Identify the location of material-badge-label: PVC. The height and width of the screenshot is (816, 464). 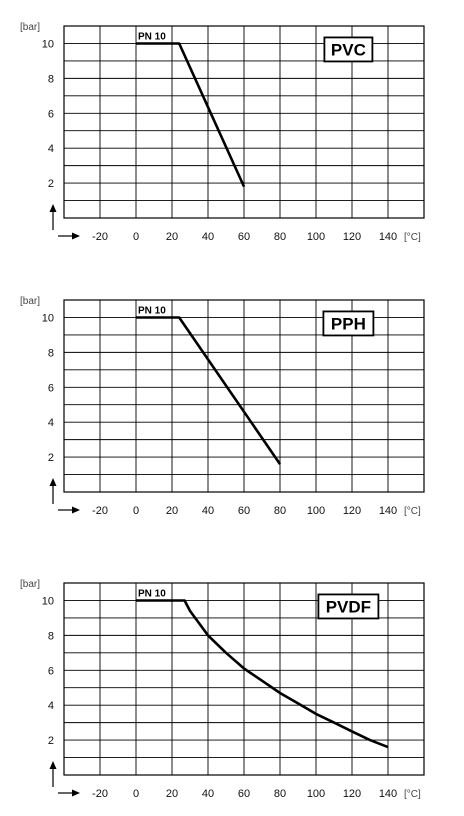
(348, 49).